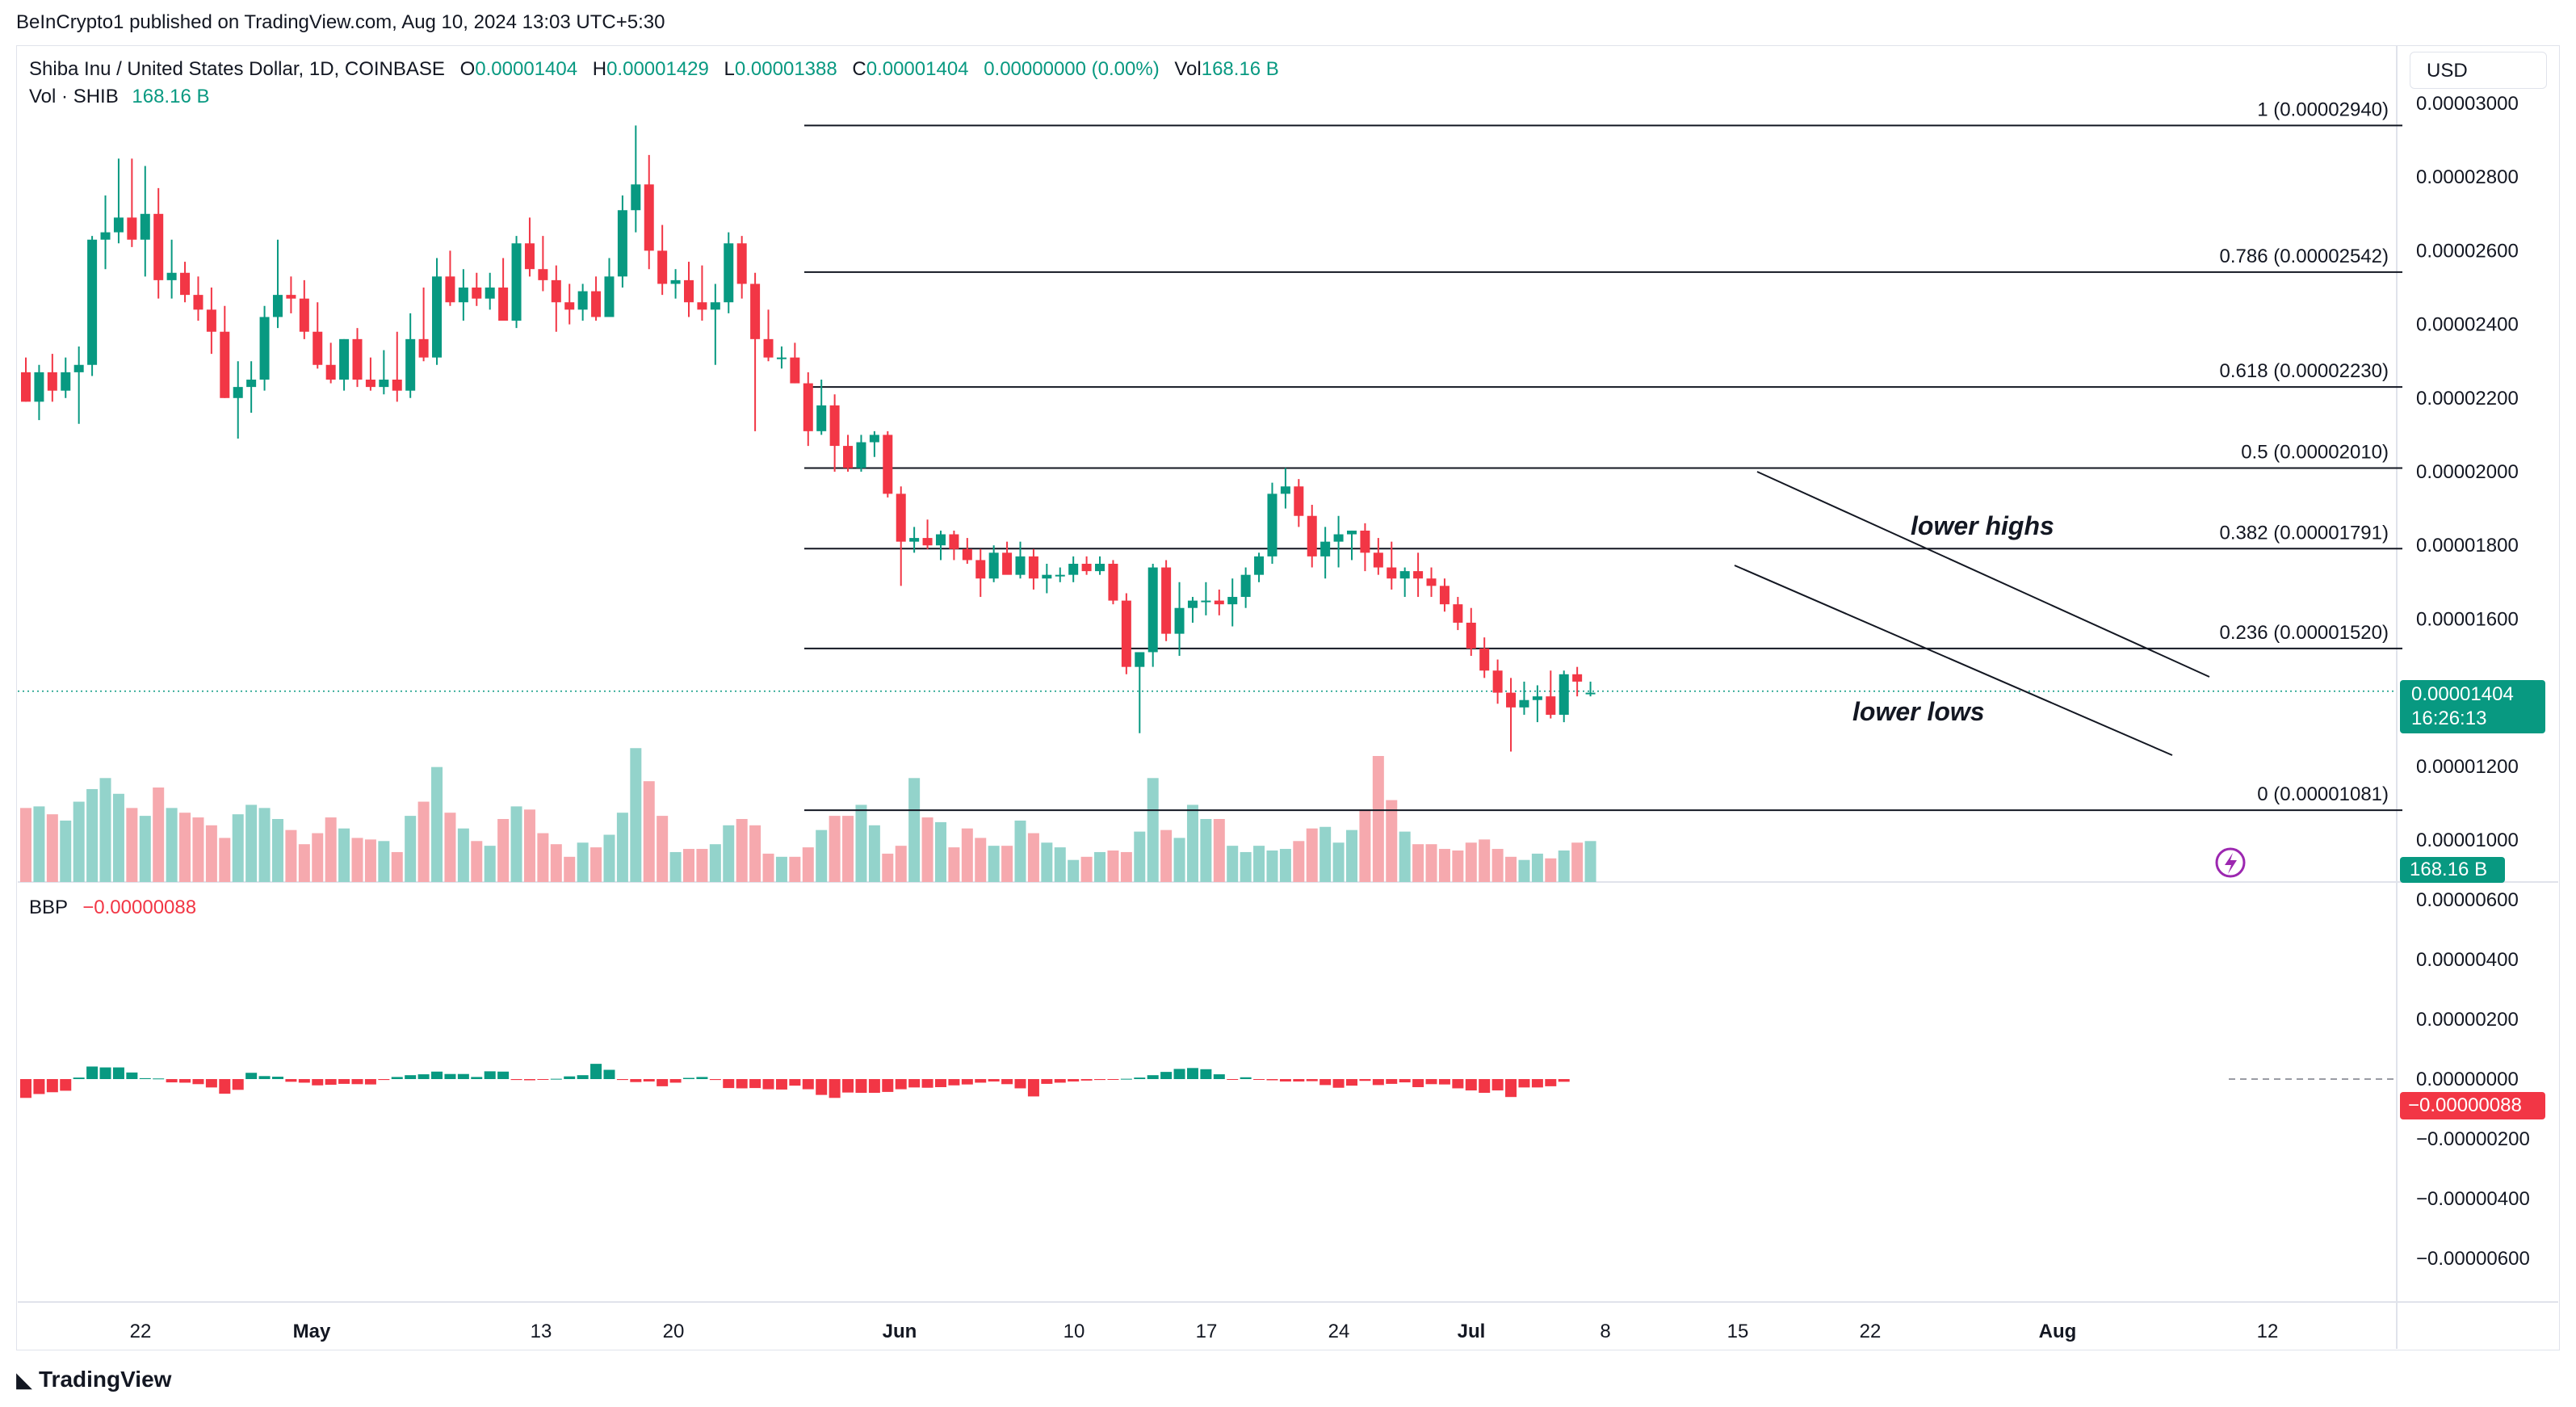  Describe the element at coordinates (1605, 1332) in the screenshot. I see `time-axis-label: 8` at that location.